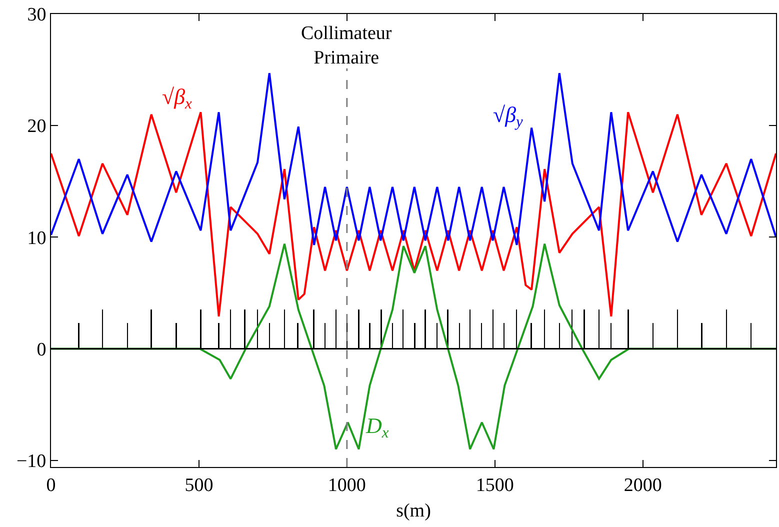 The width and height of the screenshot is (779, 527). What do you see at coordinates (413, 511) in the screenshot?
I see `x-axis-title: s(m)` at bounding box center [413, 511].